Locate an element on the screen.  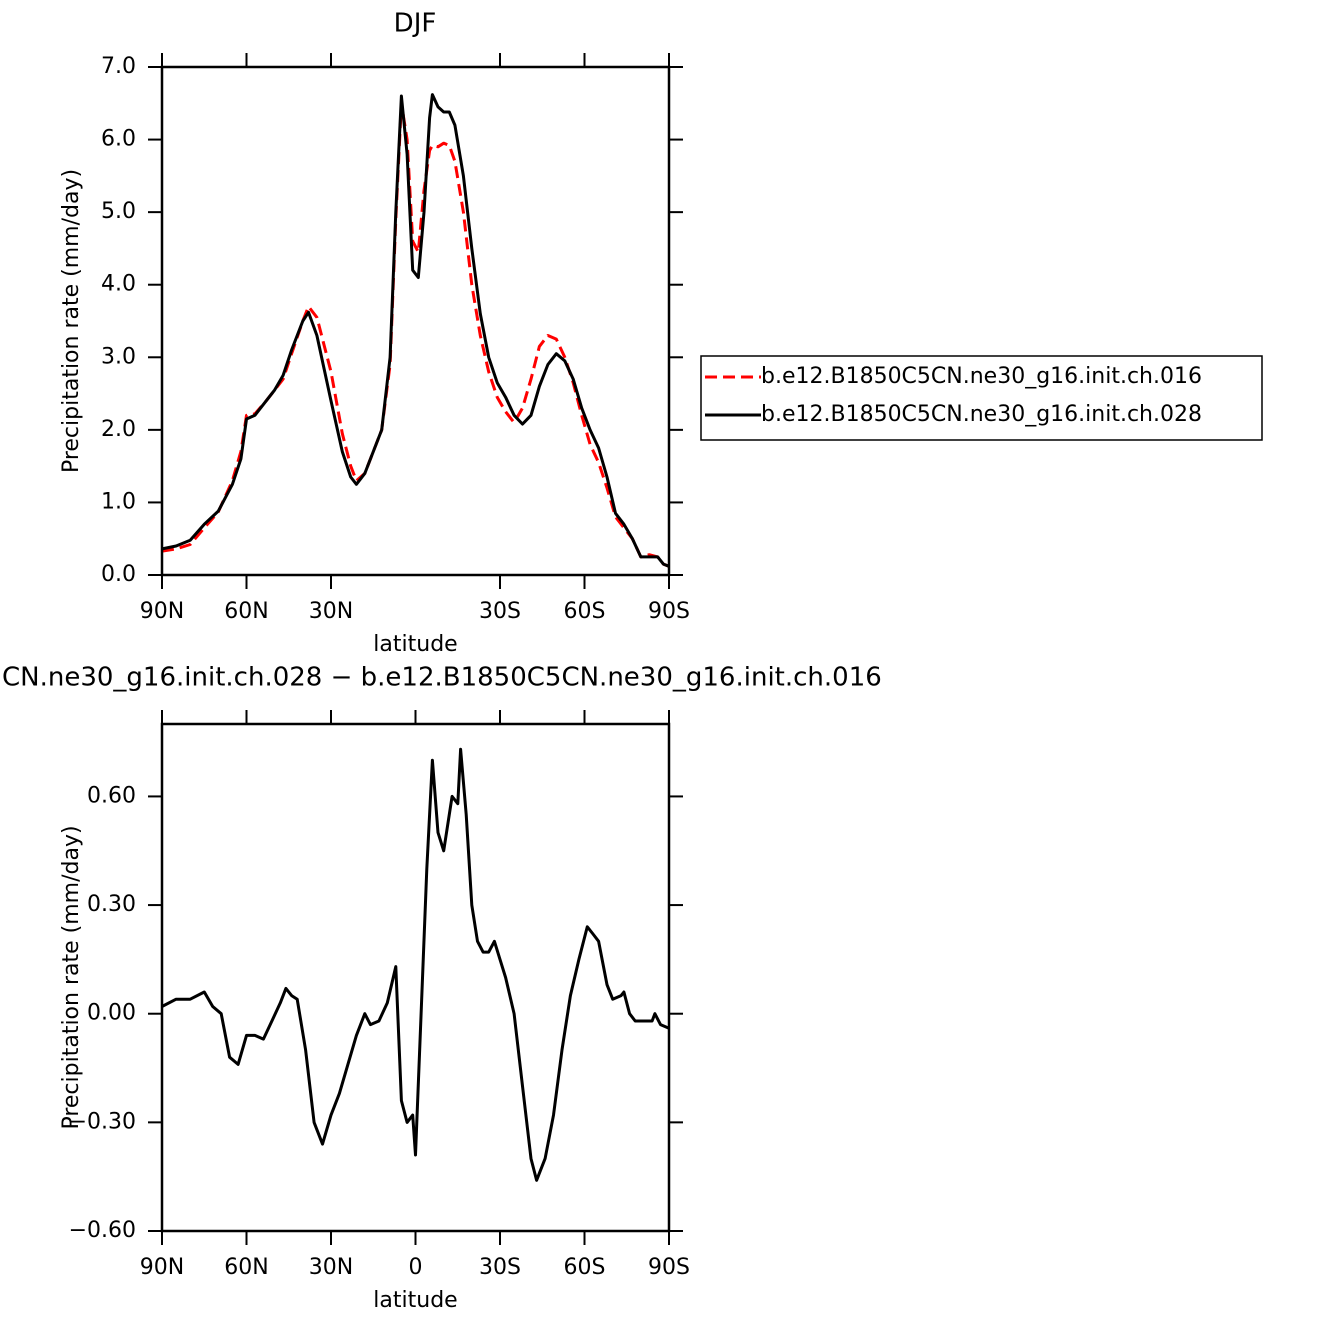
y-tick-label: 2.0 is located at coordinates (118, 429).